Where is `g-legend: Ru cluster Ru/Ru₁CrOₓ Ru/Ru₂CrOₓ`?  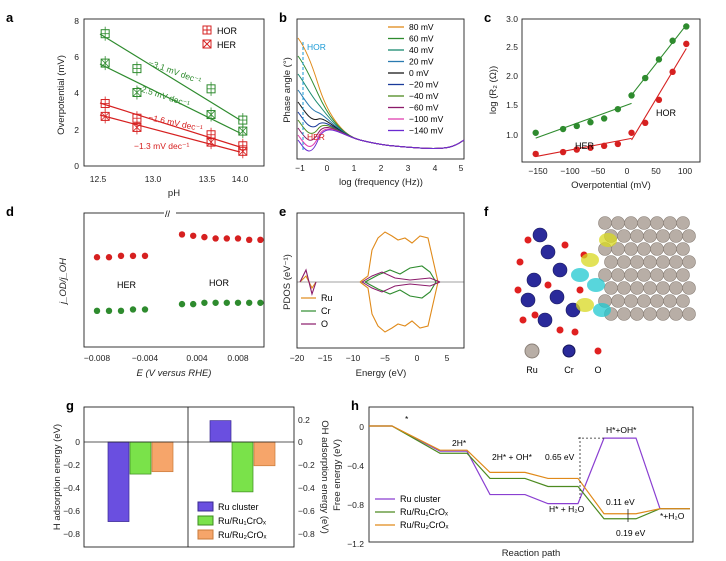
g-legend: Ru cluster Ru/Ru₁CrOₓ Ru/Ru₂CrOₓ is located at coordinates (232, 520).